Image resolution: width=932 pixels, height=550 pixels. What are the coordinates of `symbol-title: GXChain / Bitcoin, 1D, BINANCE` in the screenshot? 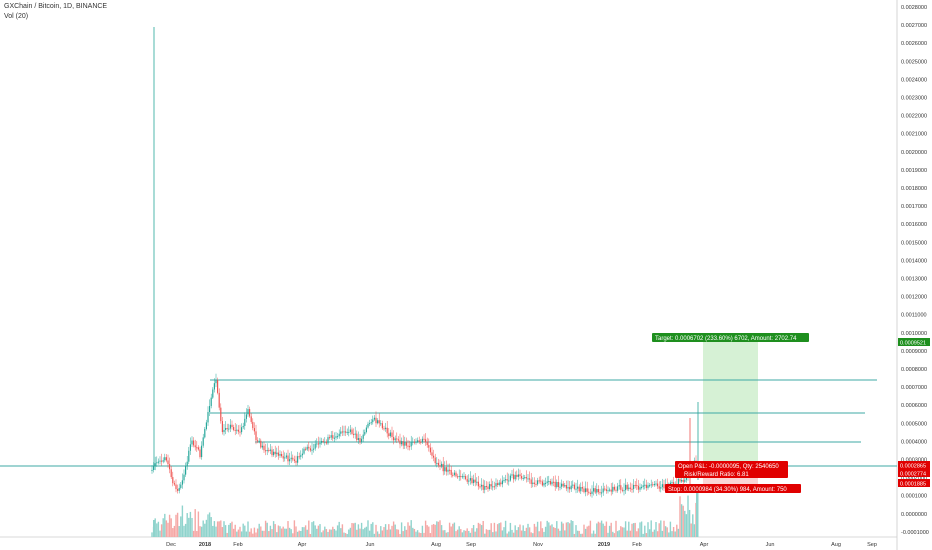 It's located at (56, 6).